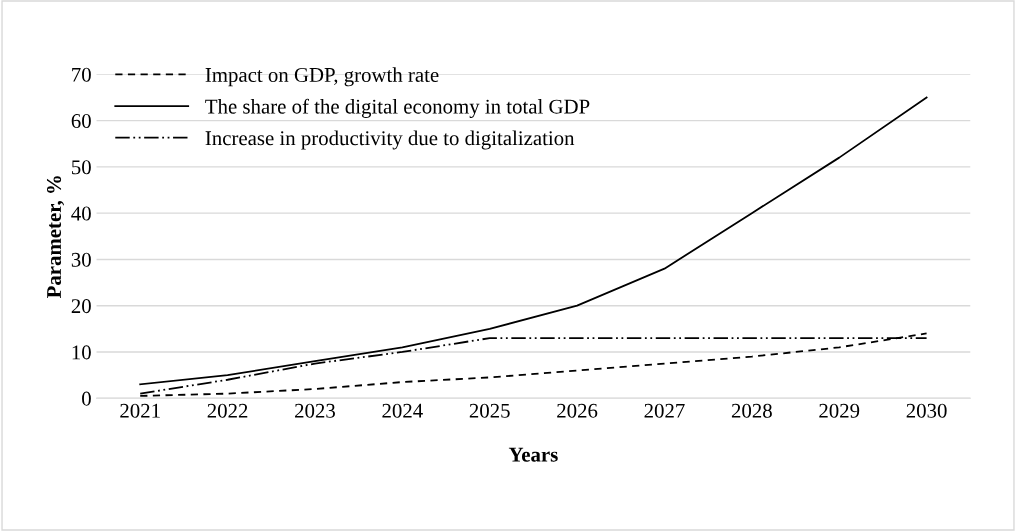  I want to click on y-tick-label: 10, so click(81, 352).